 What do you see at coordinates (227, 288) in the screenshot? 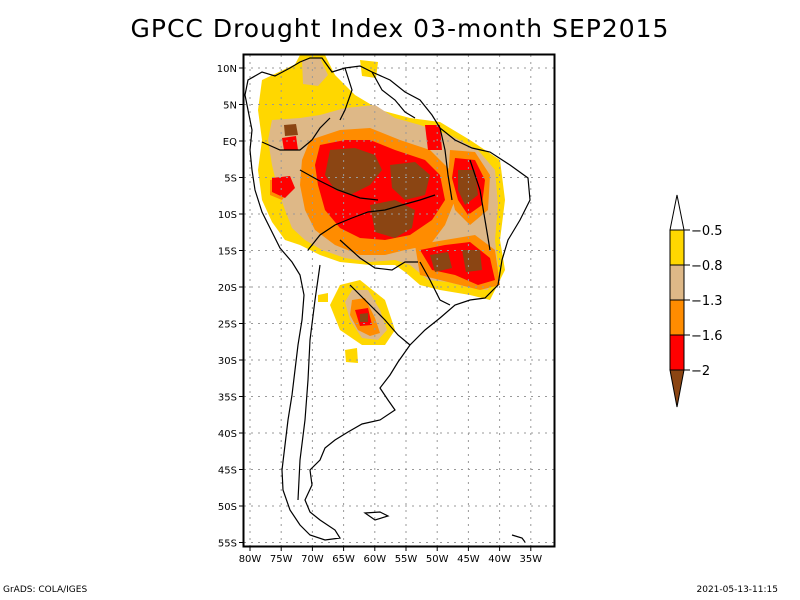
I see `y-tick-label: 20S` at bounding box center [227, 288].